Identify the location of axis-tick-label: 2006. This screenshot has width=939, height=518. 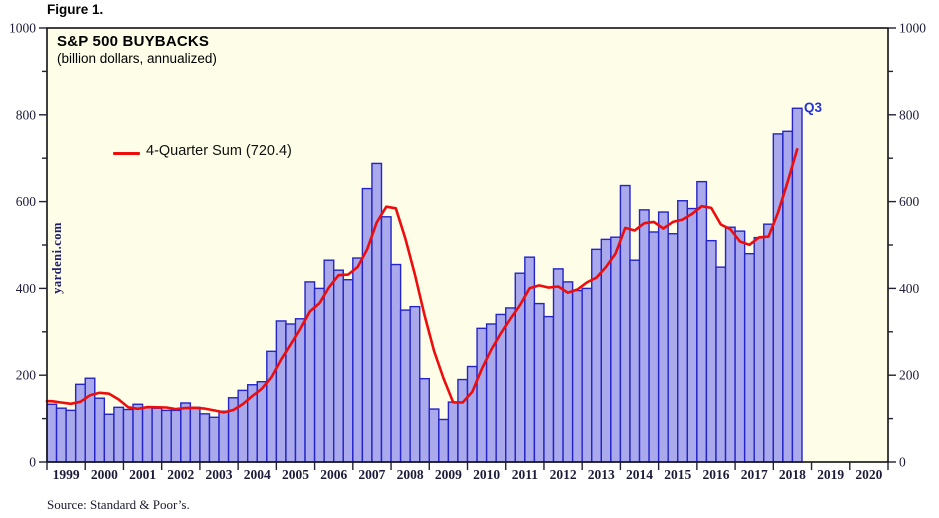
(333, 474).